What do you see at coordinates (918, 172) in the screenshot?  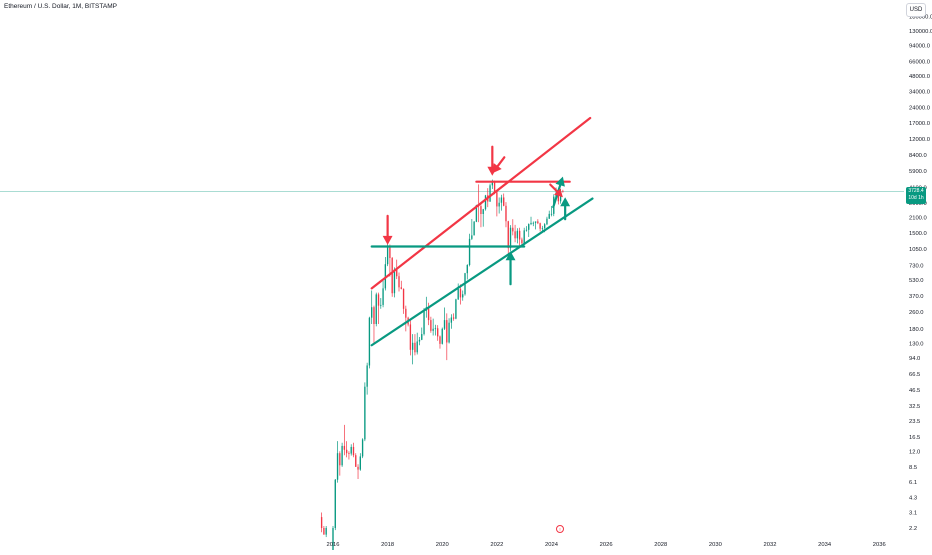 I see `y-tick-label: 5900.0` at bounding box center [918, 172].